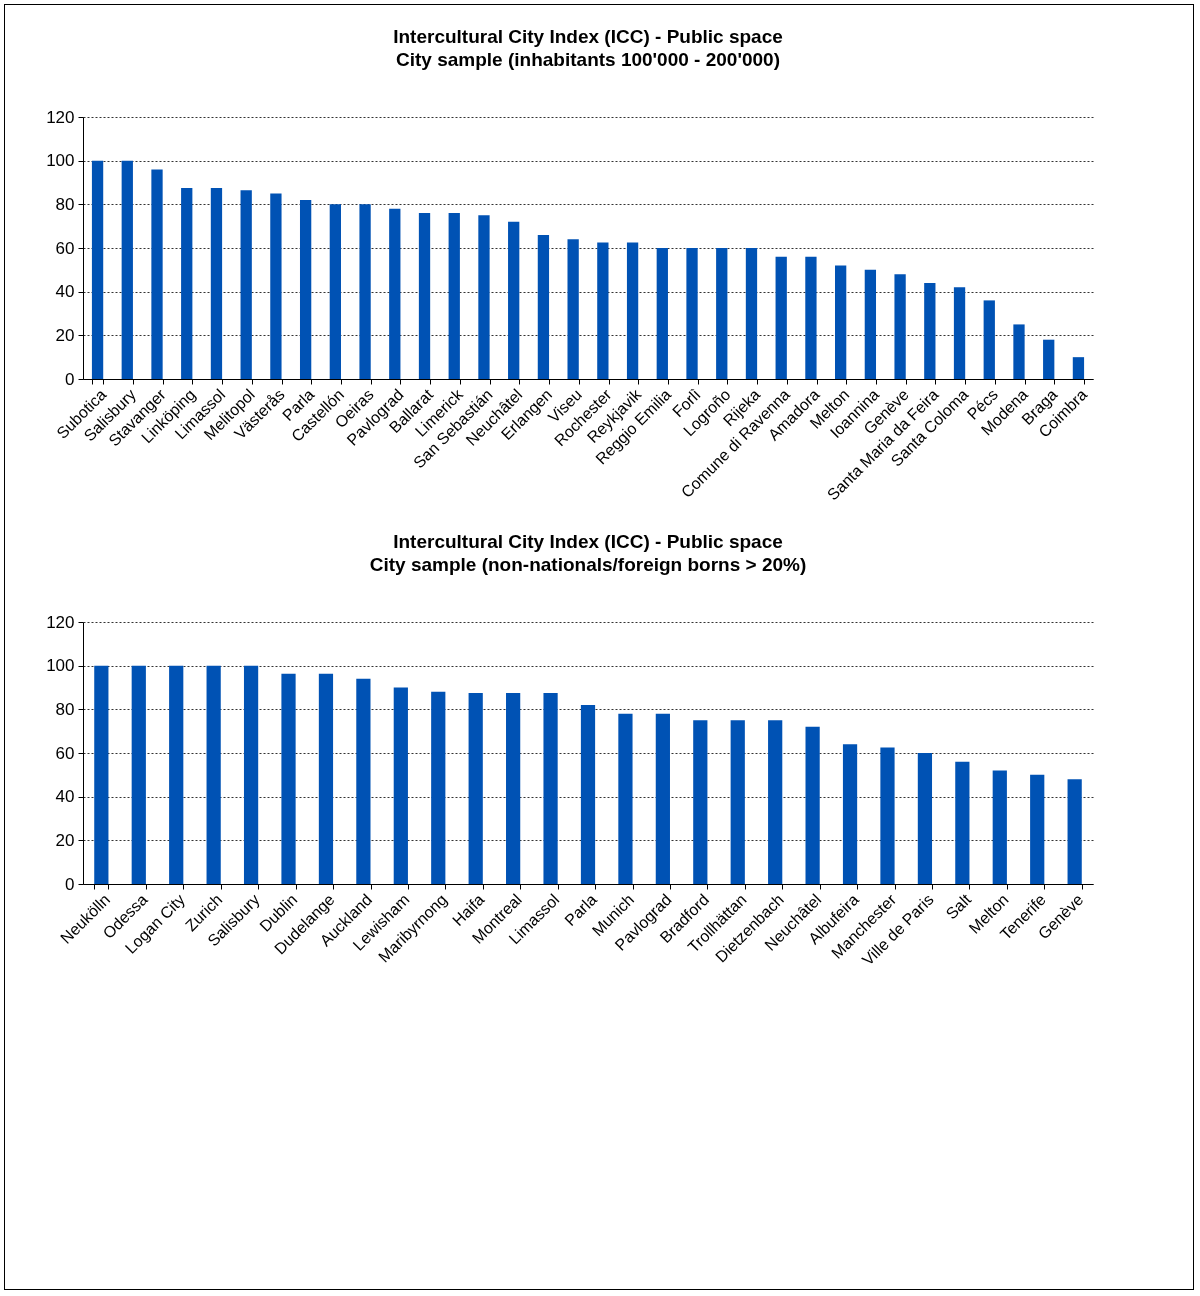  I want to click on chart-subtitle: City sample (inhabitants 100'000 - 200'000), so click(588, 59).